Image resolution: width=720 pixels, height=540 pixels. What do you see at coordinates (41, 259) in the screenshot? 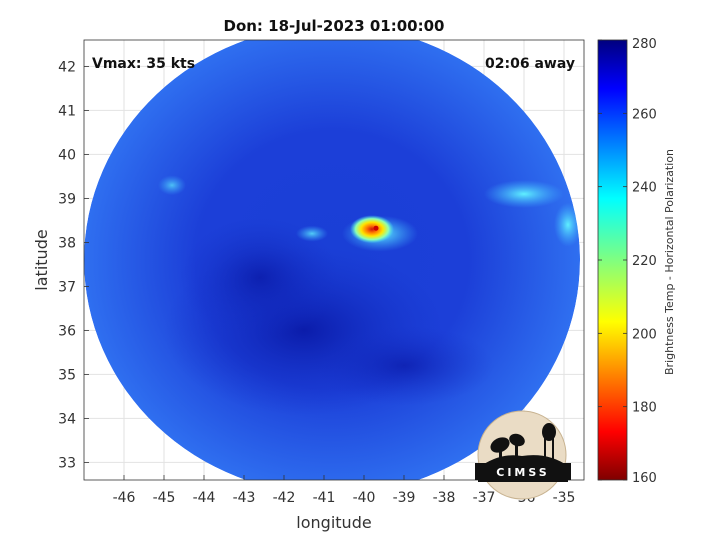
I see `y-axis-label: latitude` at bounding box center [41, 259].